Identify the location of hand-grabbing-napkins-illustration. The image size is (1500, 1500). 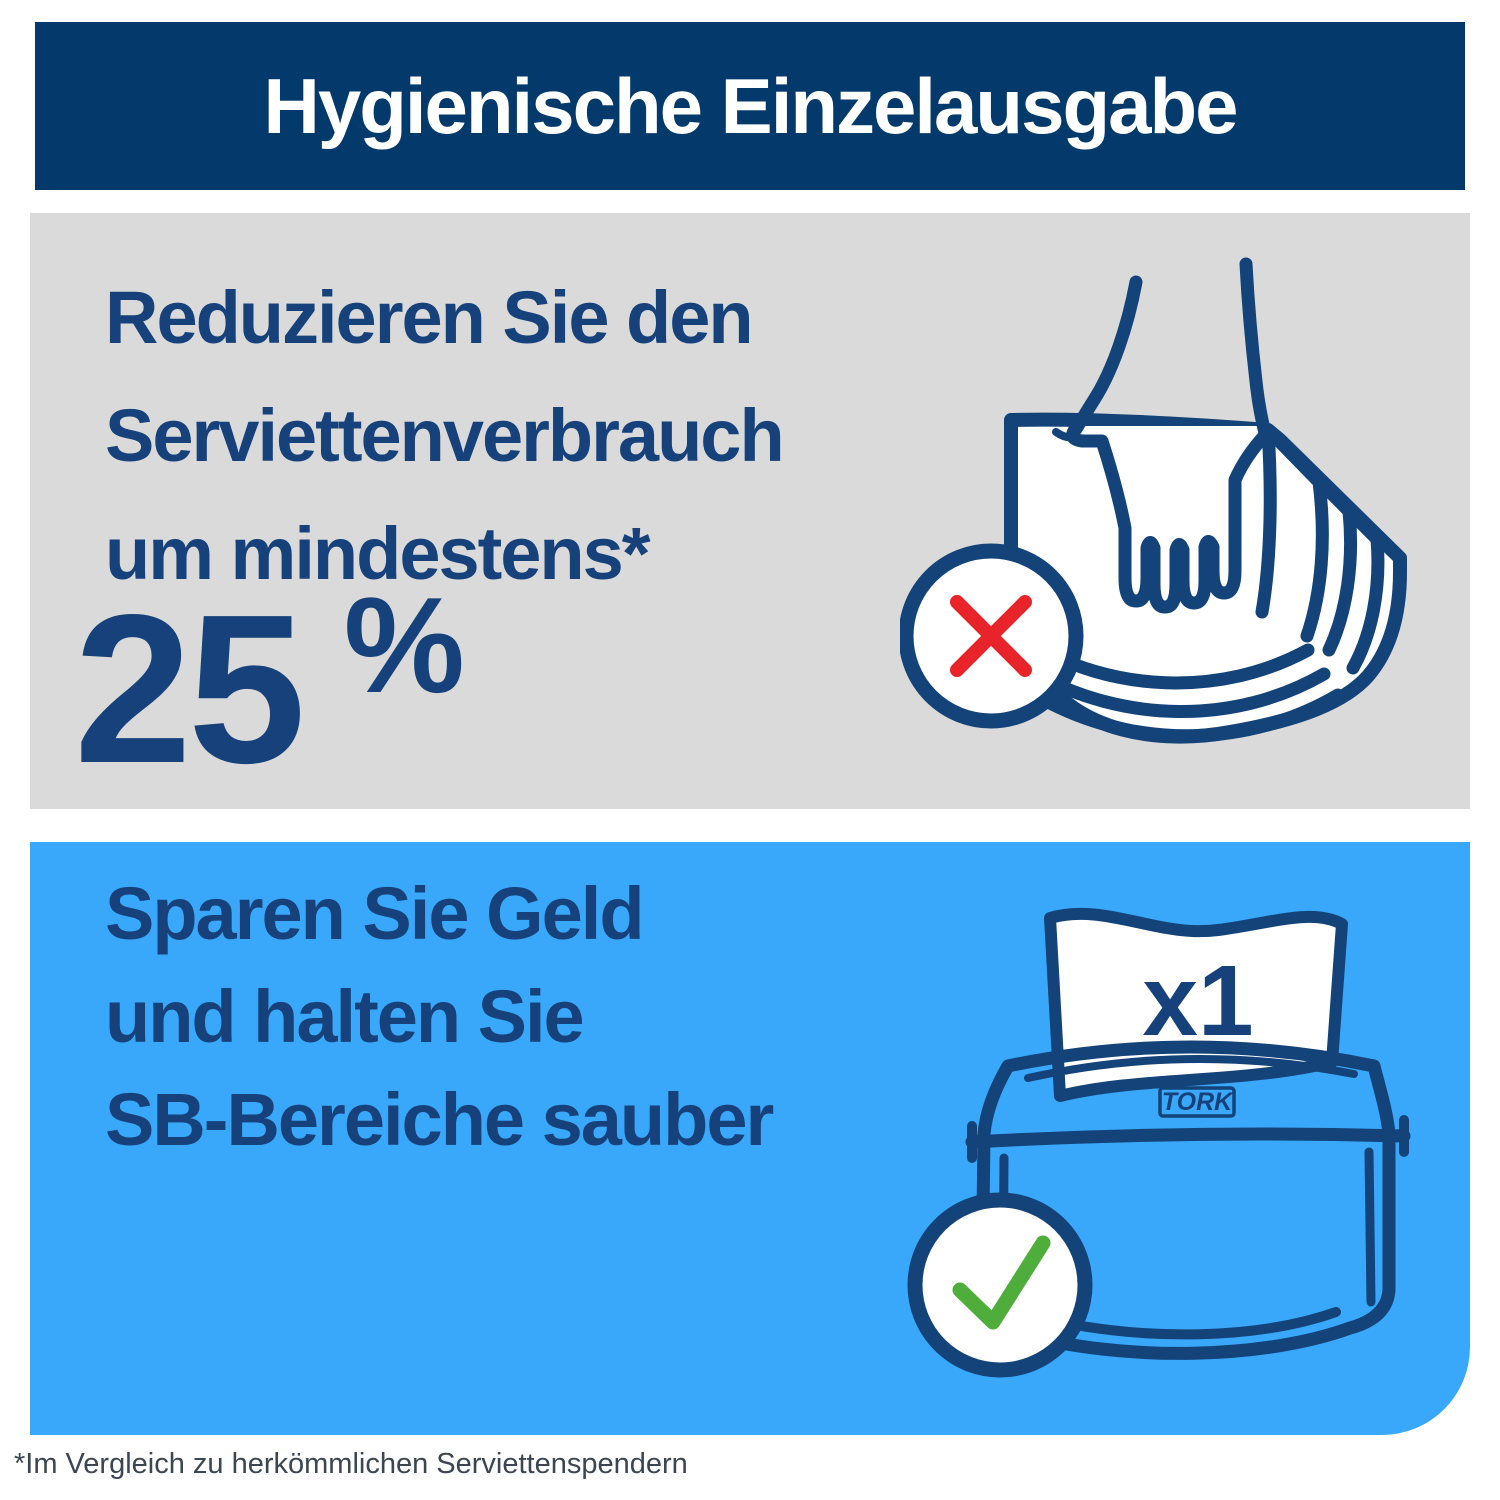
(1153, 500).